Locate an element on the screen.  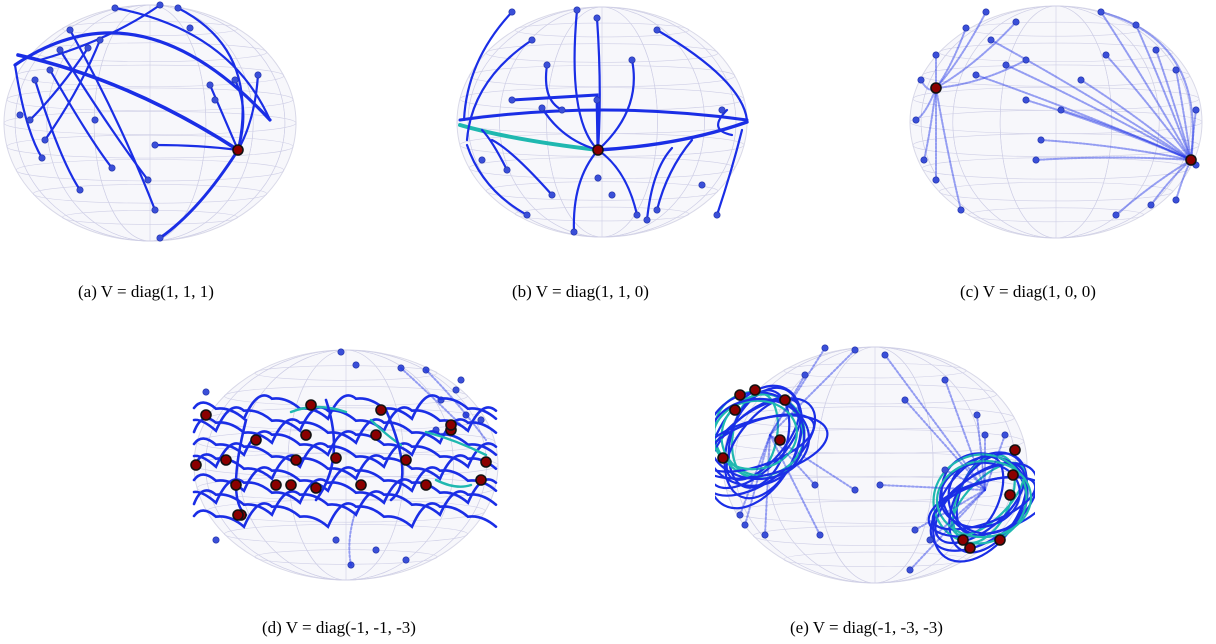
panel-e is located at coordinates (875, 465).